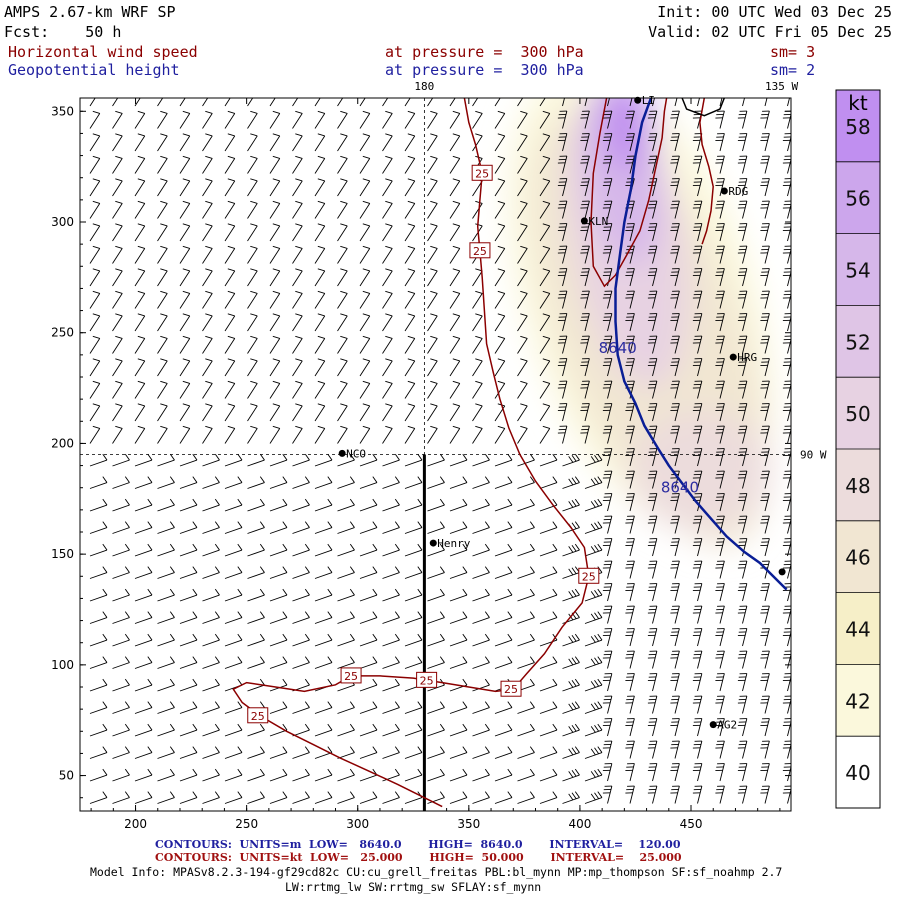 The height and width of the screenshot is (900, 900). What do you see at coordinates (351, 675) in the screenshot?
I see `wind-contour-label: 25` at bounding box center [351, 675].